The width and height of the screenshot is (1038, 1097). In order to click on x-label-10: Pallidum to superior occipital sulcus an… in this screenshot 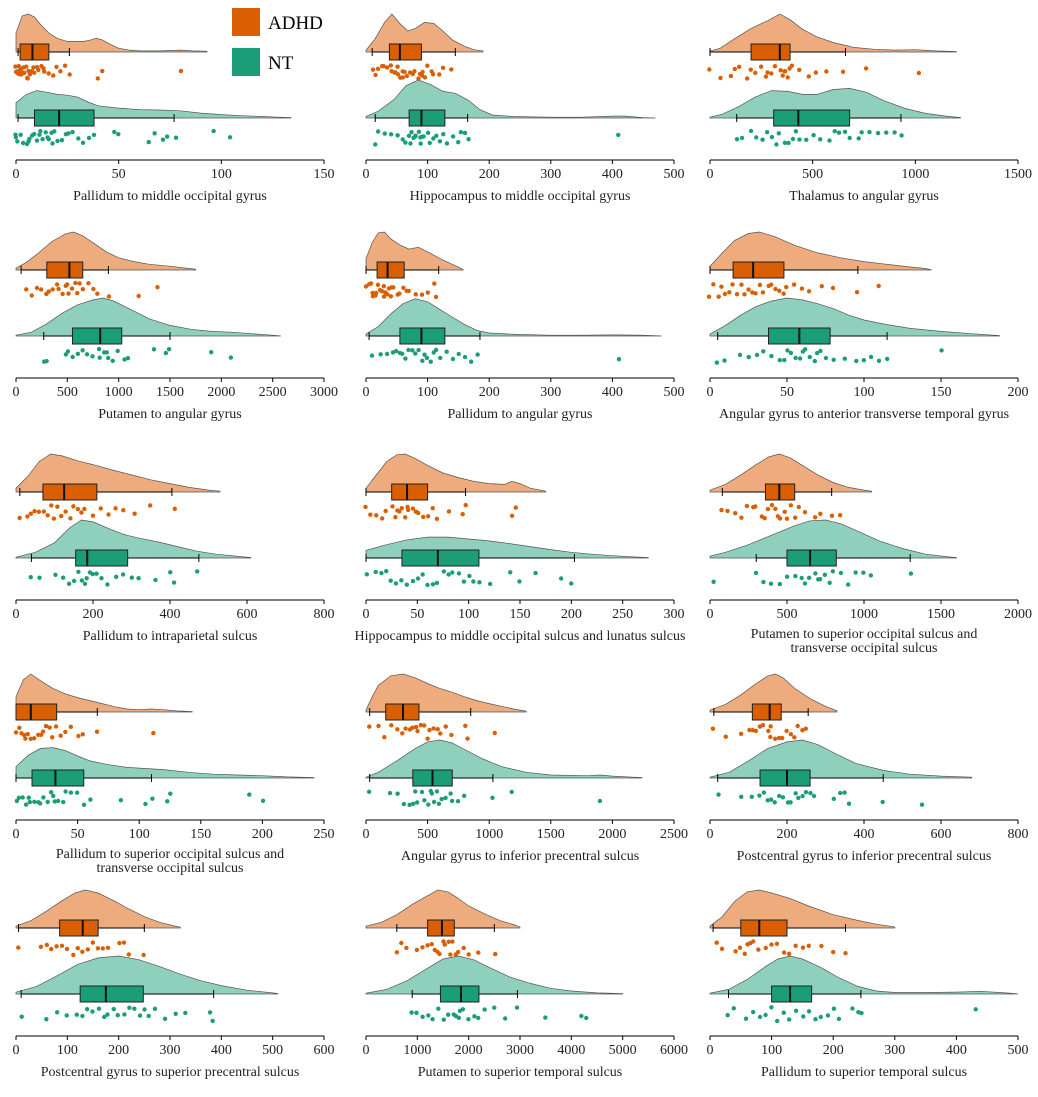, I will do `click(170, 854)`.